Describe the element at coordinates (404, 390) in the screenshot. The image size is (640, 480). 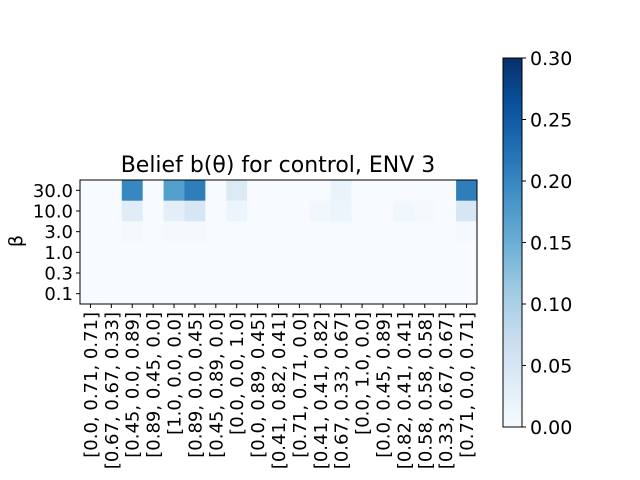
I see `x-tick-label: [0.82, 0.41, 0.41]` at that location.